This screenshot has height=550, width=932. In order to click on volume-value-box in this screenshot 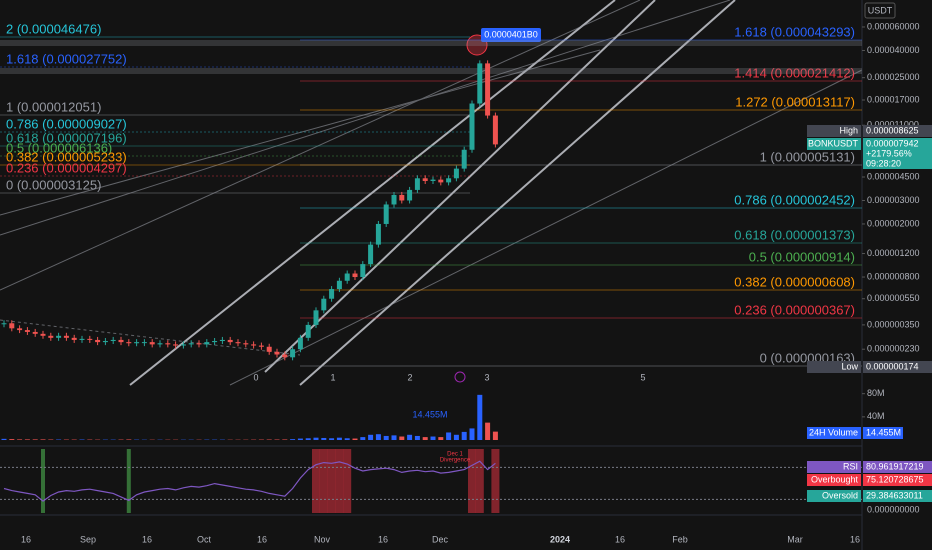, I will do `click(883, 433)`.